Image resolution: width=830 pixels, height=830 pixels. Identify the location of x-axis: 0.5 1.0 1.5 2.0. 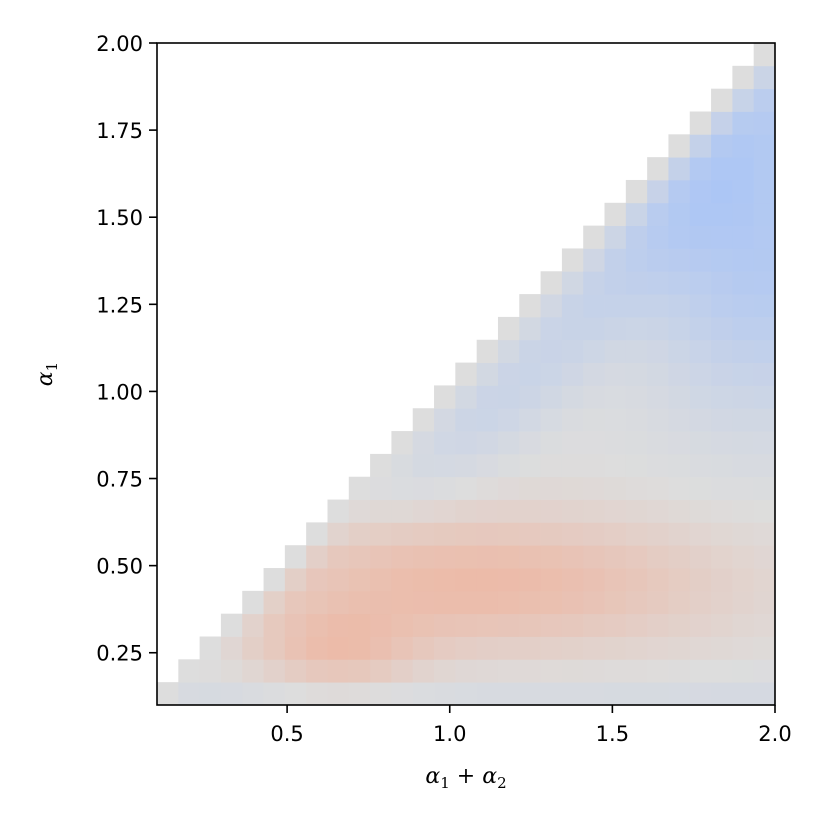
(531, 725).